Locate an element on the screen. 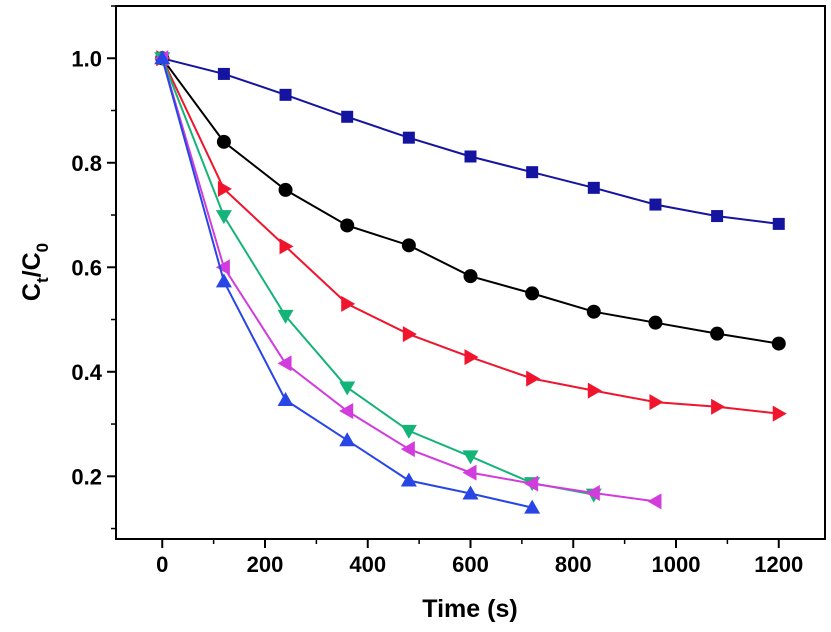 The width and height of the screenshot is (831, 632). x-tick-label: 400 is located at coordinates (367, 564).